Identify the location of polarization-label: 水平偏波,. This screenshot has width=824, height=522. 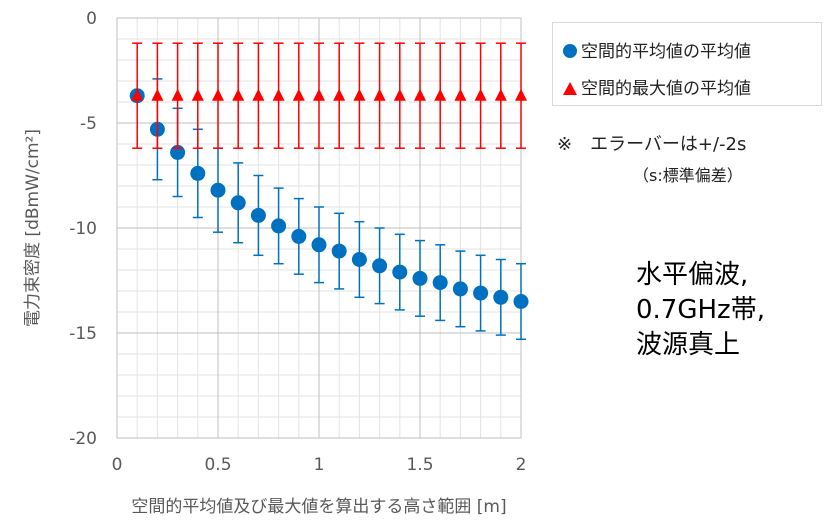
(692, 275).